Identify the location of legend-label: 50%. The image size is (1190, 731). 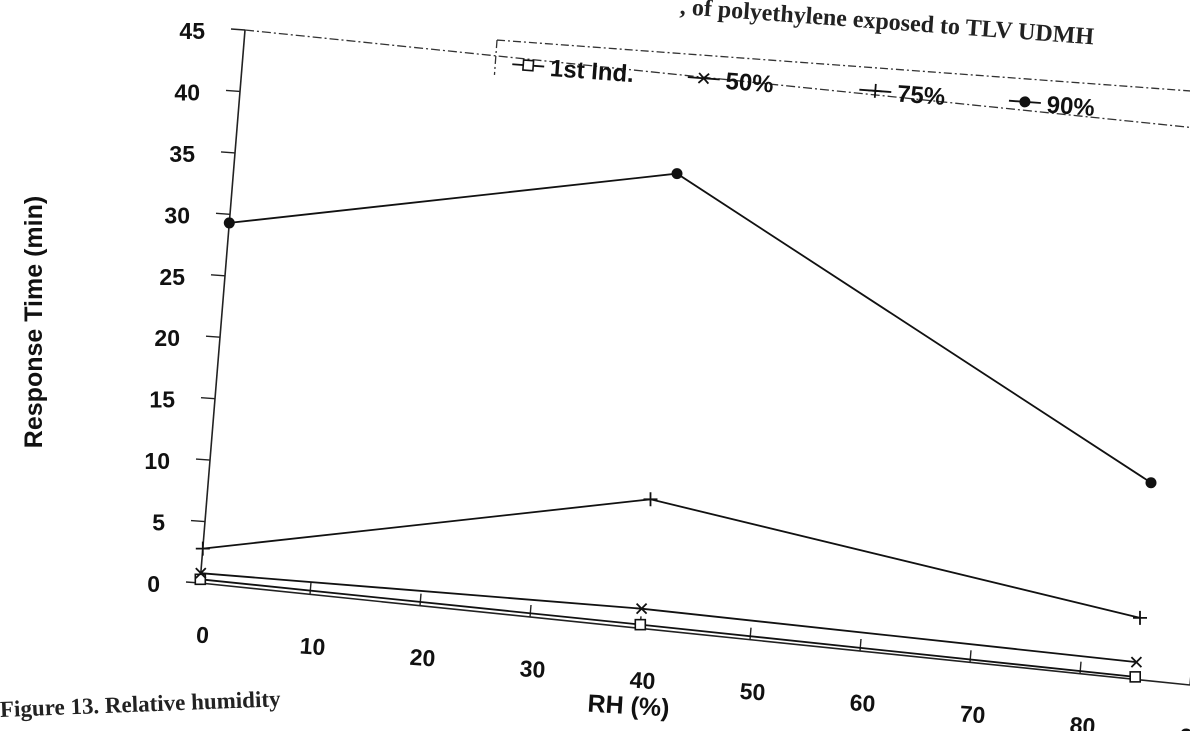
(750, 83).